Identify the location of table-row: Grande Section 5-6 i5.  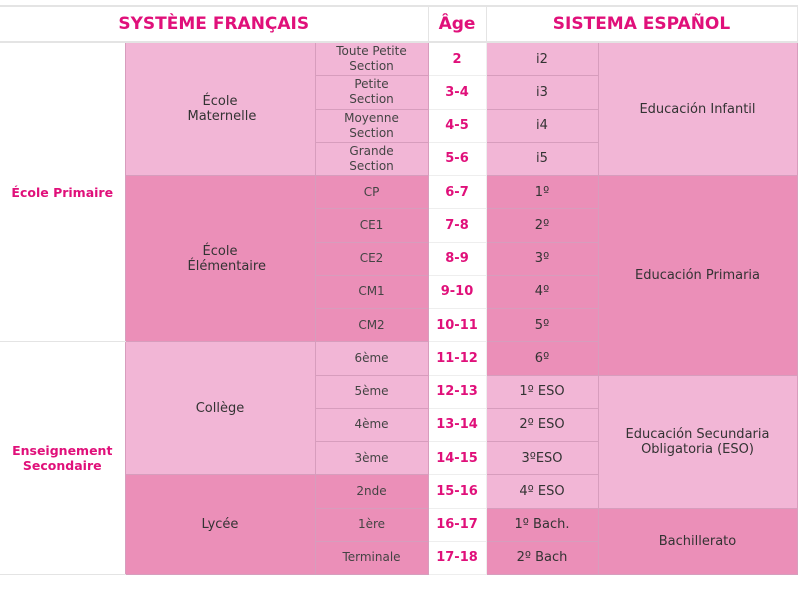
(398, 159).